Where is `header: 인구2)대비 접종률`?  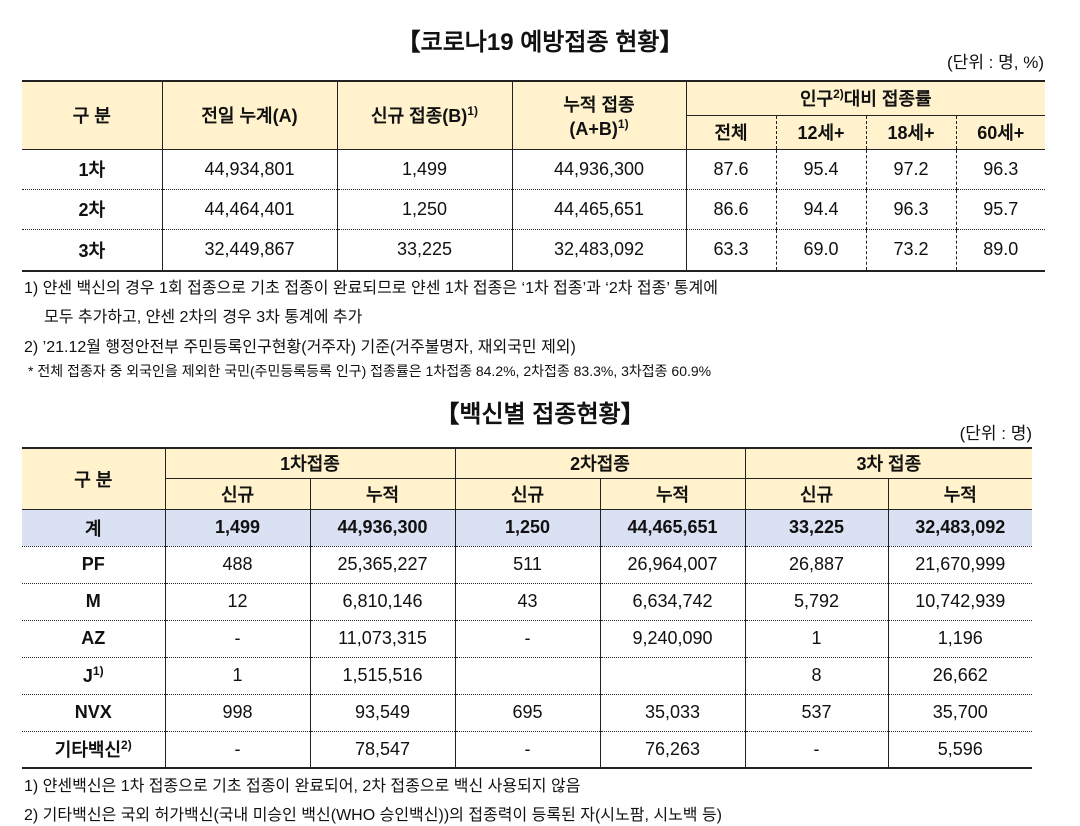 header: 인구2)대비 접종률 is located at coordinates (866, 98).